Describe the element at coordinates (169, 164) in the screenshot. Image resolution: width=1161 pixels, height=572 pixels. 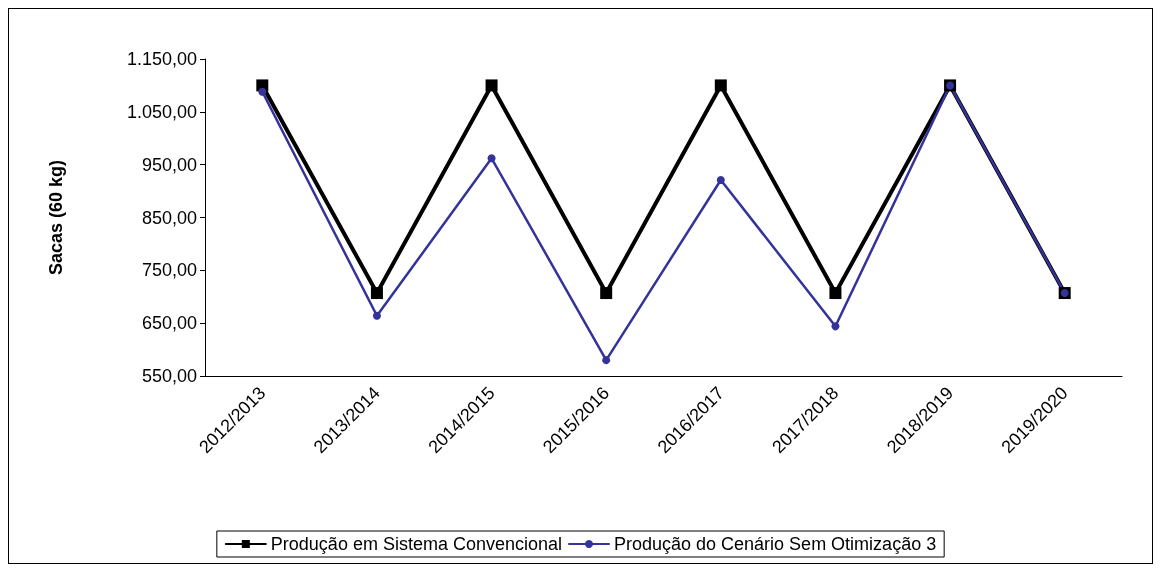
I see `y-tick-label: 950,00` at that location.